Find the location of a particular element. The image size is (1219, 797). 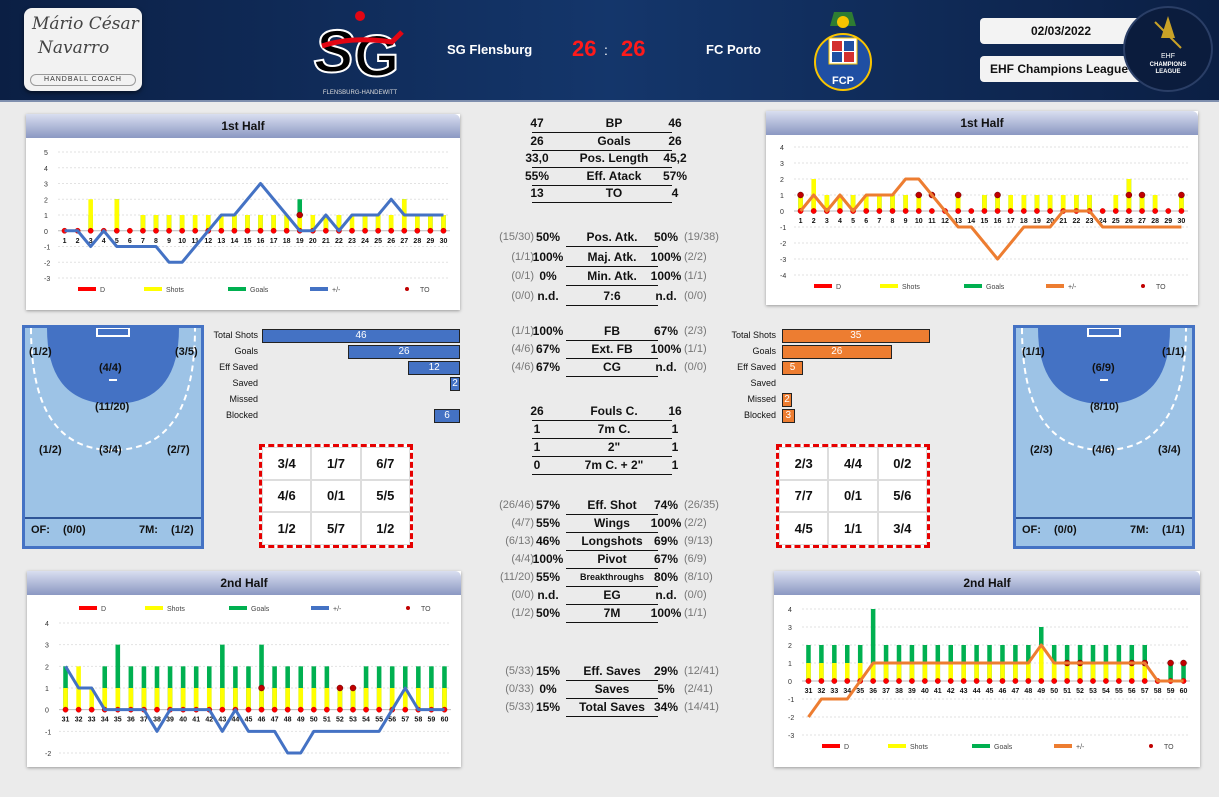

home-score: 26 is located at coordinates (584, 48).